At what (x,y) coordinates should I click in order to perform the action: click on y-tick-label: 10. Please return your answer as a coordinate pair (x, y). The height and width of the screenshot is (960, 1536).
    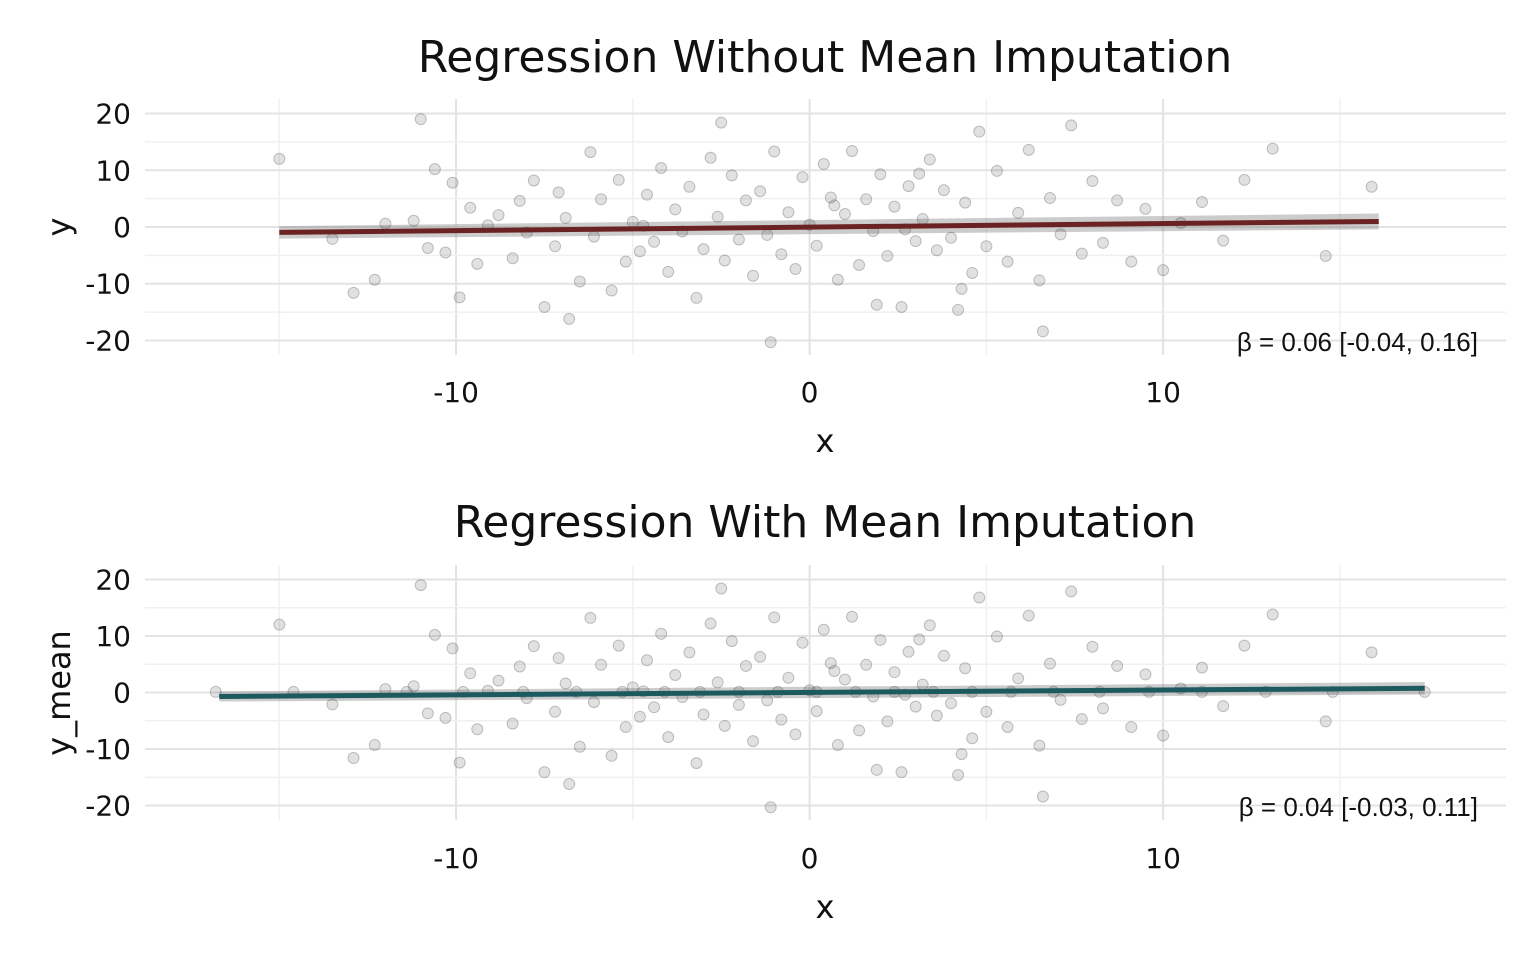
    Looking at the image, I should click on (113, 636).